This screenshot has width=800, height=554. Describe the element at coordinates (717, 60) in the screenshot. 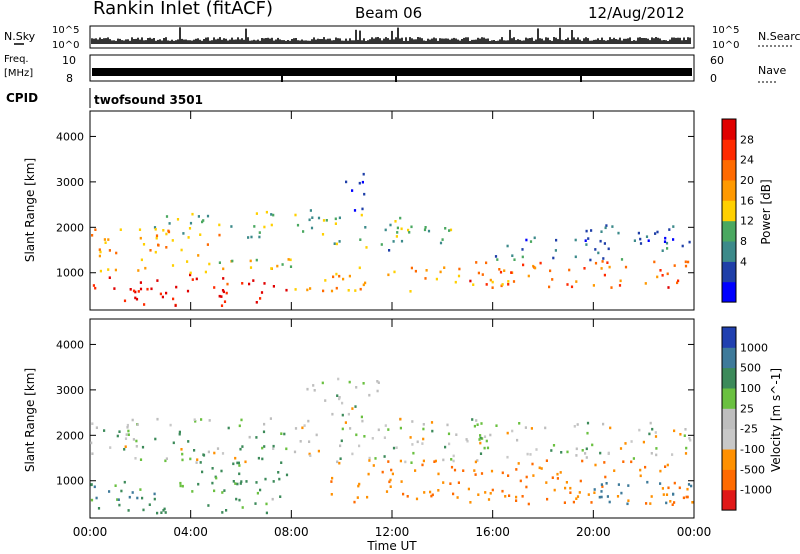

I see `nave-tick-max: 60` at that location.